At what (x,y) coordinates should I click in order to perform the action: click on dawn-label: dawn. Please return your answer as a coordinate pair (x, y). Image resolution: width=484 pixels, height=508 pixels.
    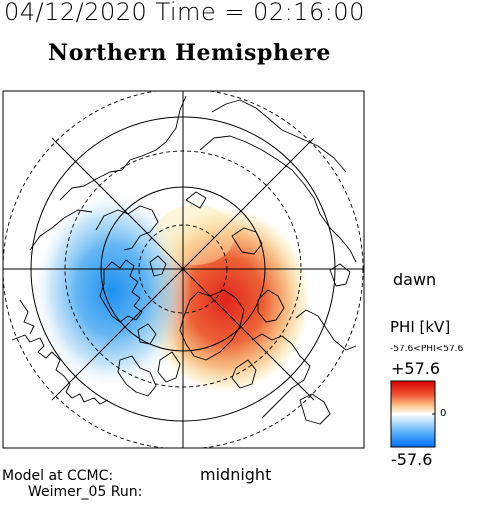
    Looking at the image, I should click on (415, 279).